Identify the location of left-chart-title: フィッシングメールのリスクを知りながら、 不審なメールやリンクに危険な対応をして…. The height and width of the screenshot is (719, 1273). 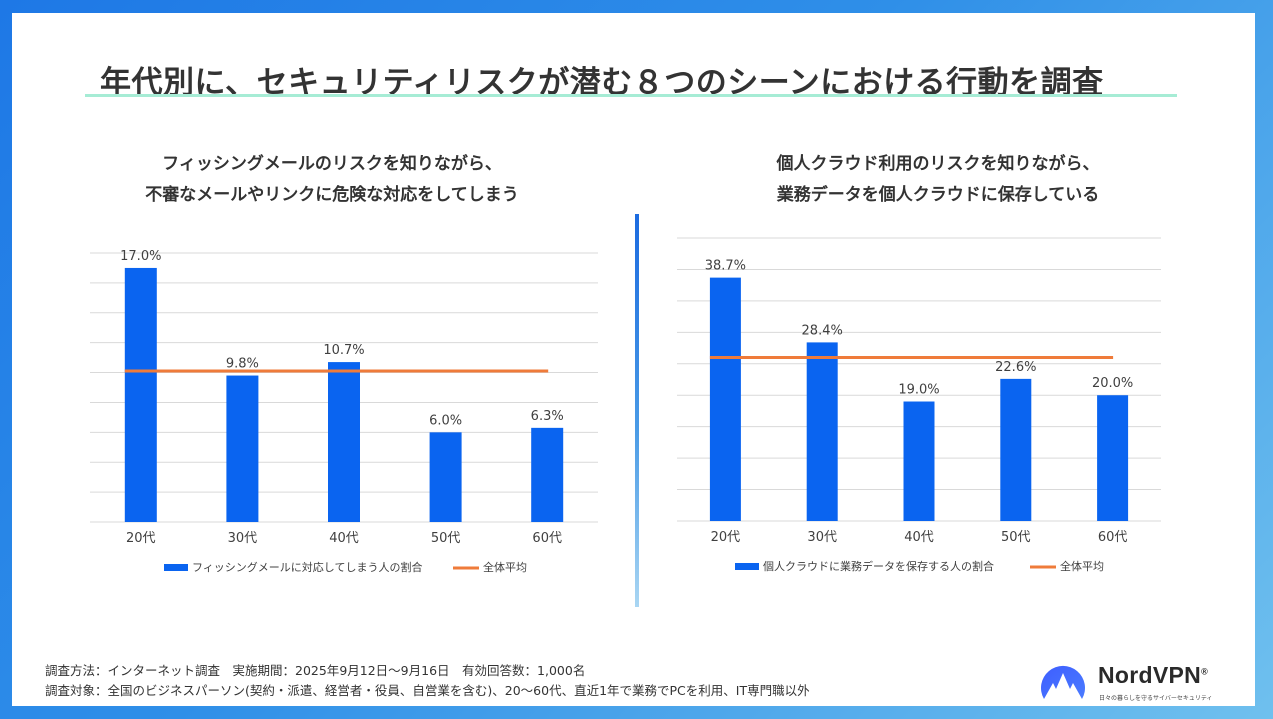
(332, 180).